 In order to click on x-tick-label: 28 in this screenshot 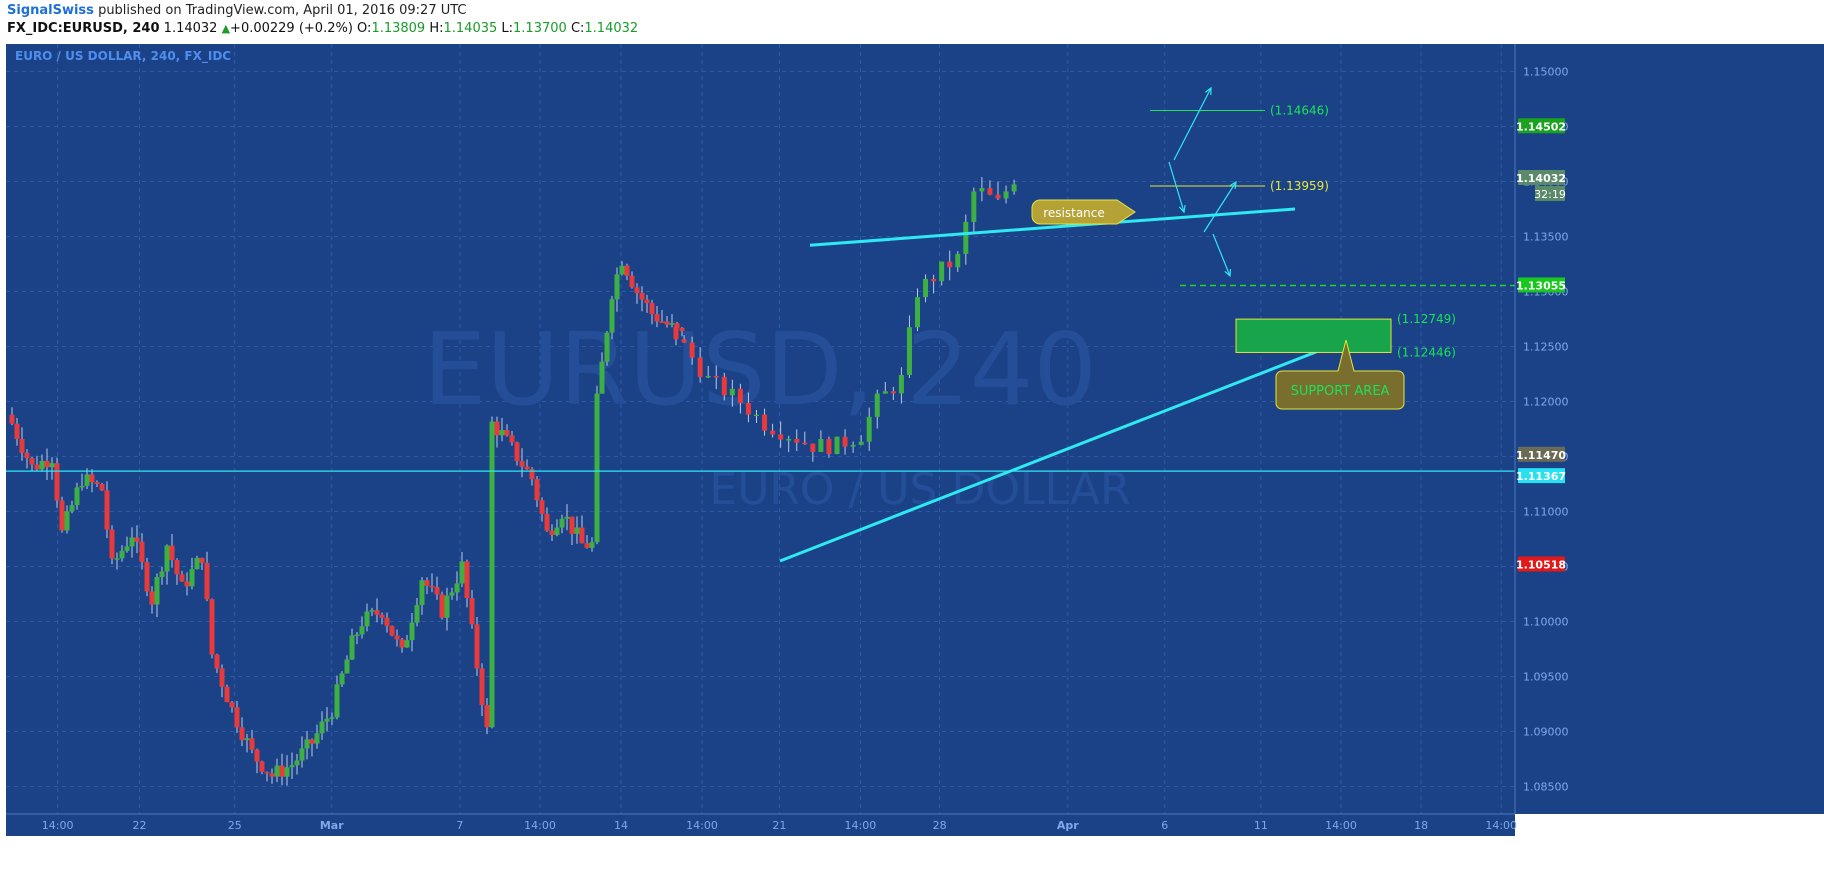, I will do `click(940, 825)`.